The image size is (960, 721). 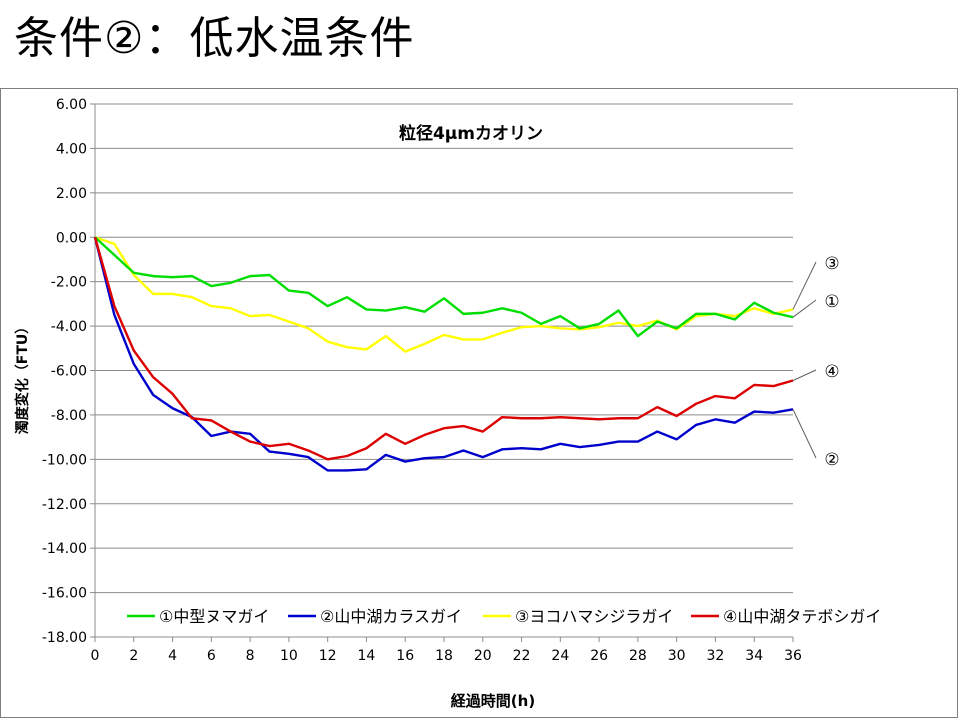 I want to click on y-tick-label: 6.00, so click(x=71, y=105).